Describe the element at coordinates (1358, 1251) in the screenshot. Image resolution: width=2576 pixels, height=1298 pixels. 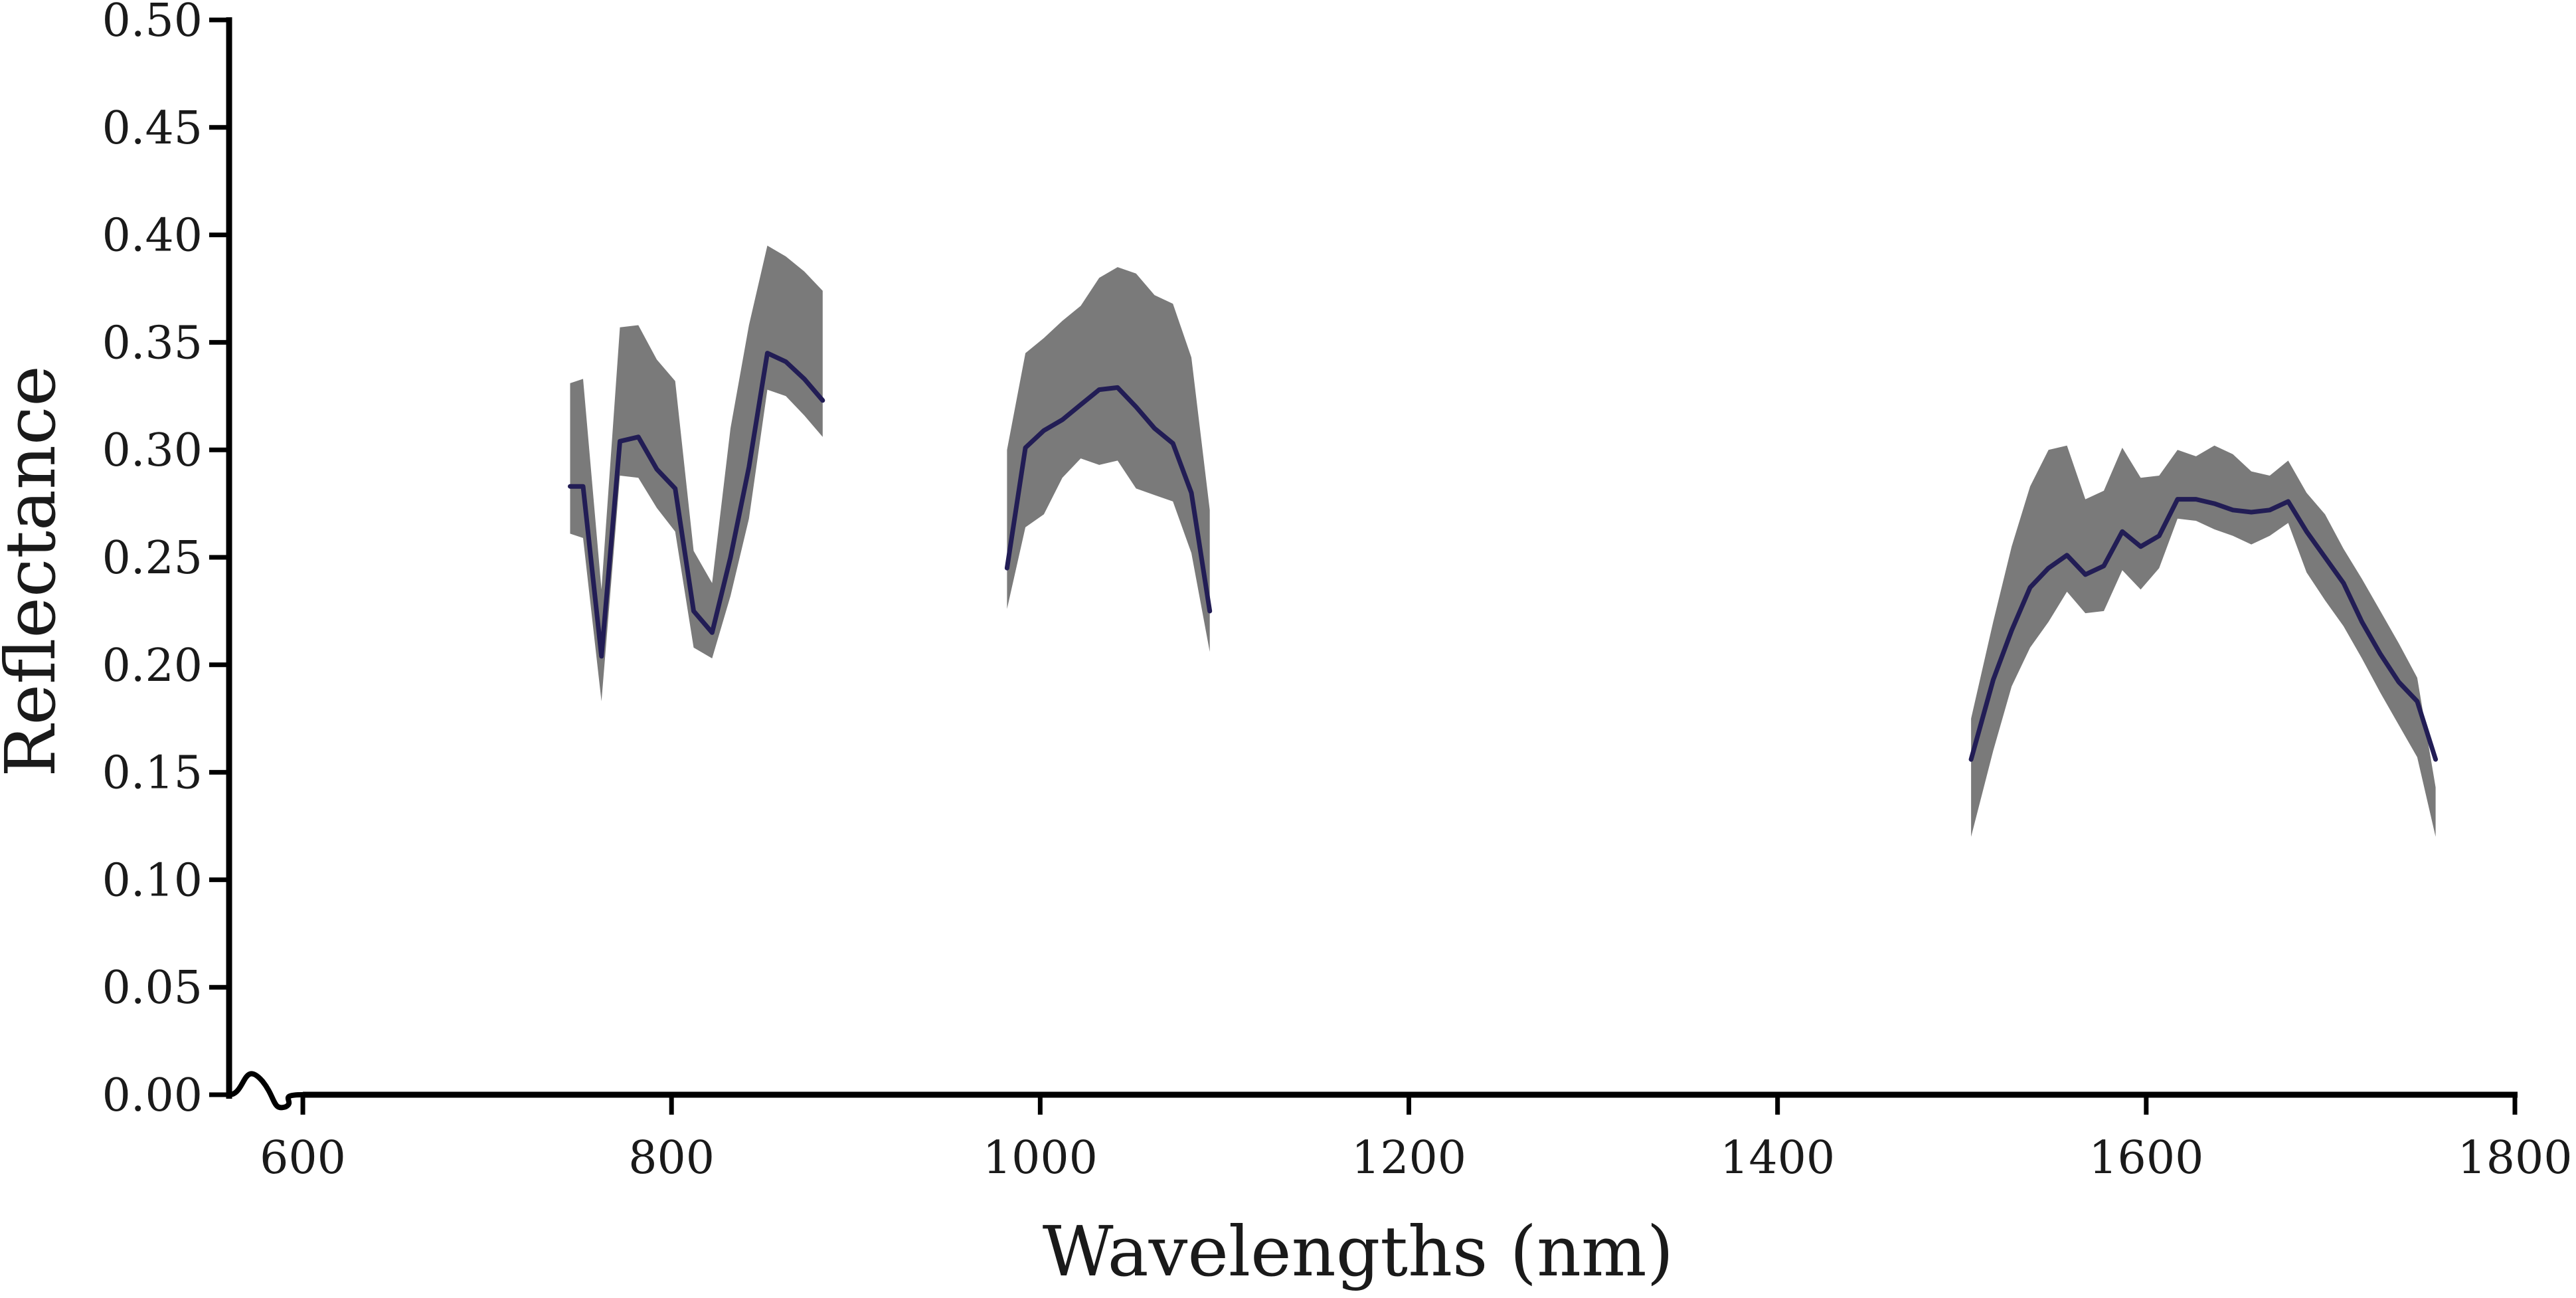
I see `x-axis-title: Wavelengths (nm)` at that location.